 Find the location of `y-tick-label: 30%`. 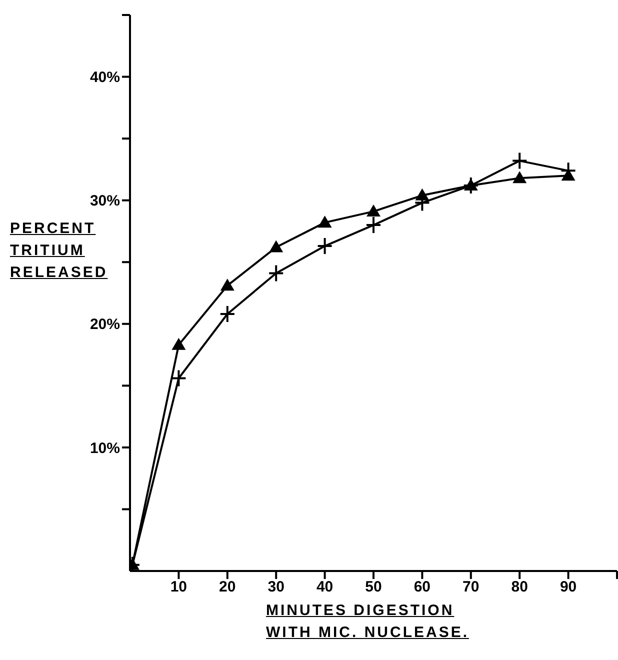

y-tick-label: 30% is located at coordinates (105, 201).